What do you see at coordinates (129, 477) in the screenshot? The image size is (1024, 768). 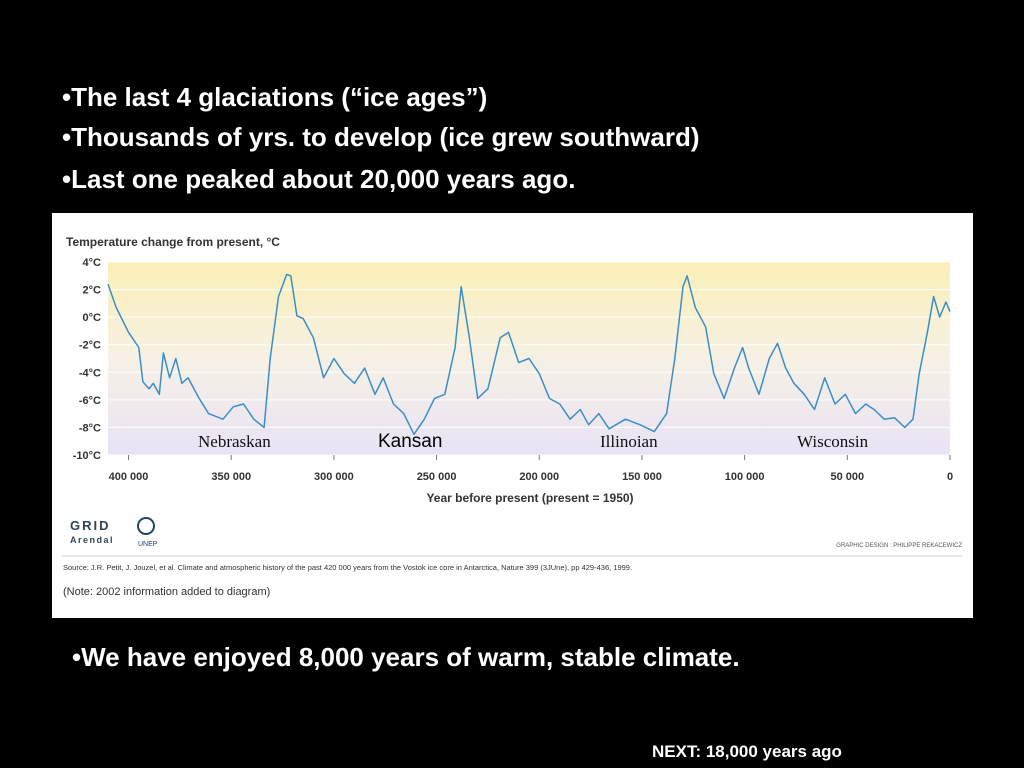 I see `x-tick-label: 400 000` at bounding box center [129, 477].